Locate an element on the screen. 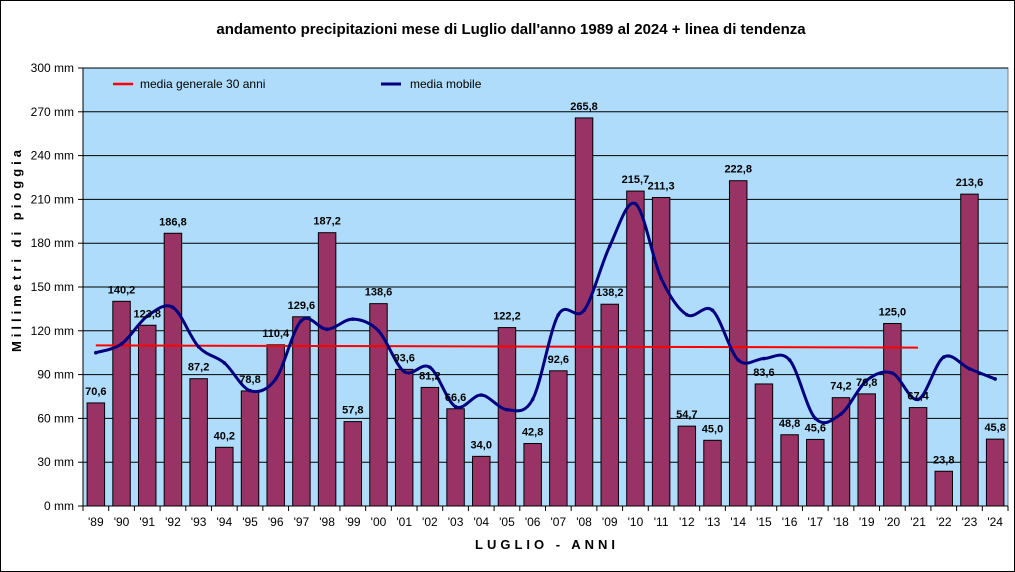  x-tick-label: '89 is located at coordinates (96, 522).